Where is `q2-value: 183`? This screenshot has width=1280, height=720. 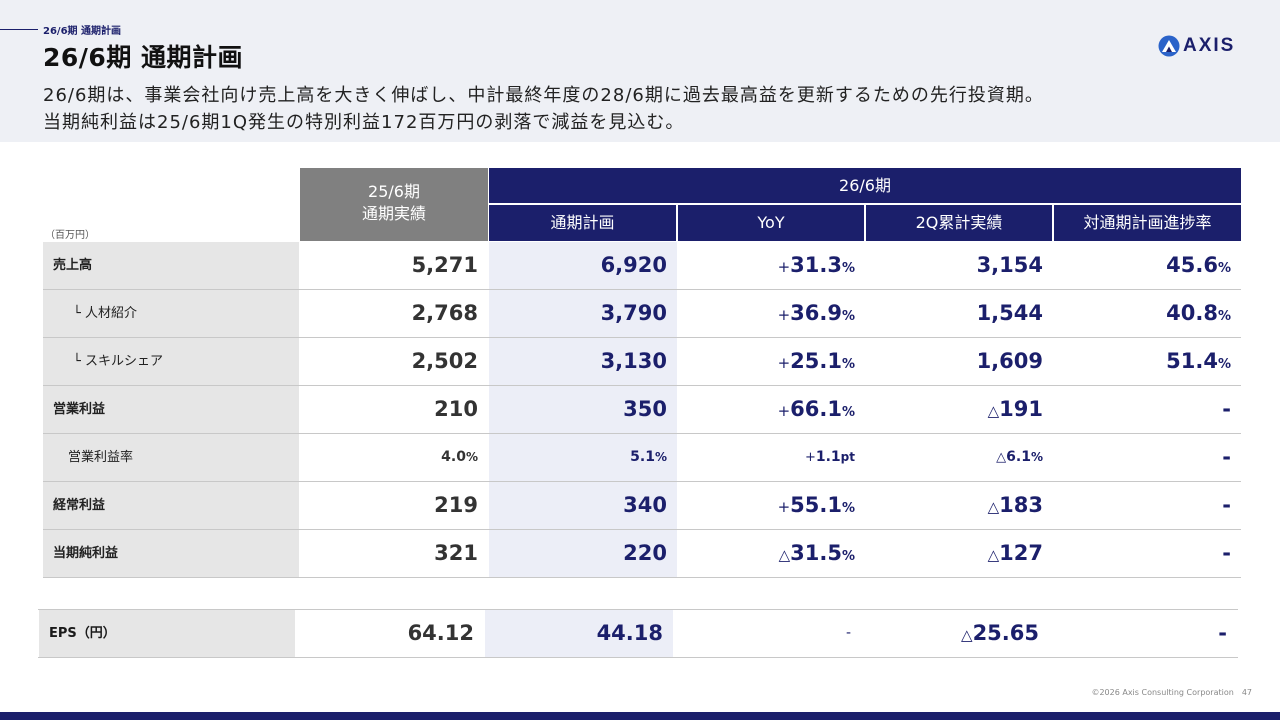
q2-value: 183 is located at coordinates (1021, 505).